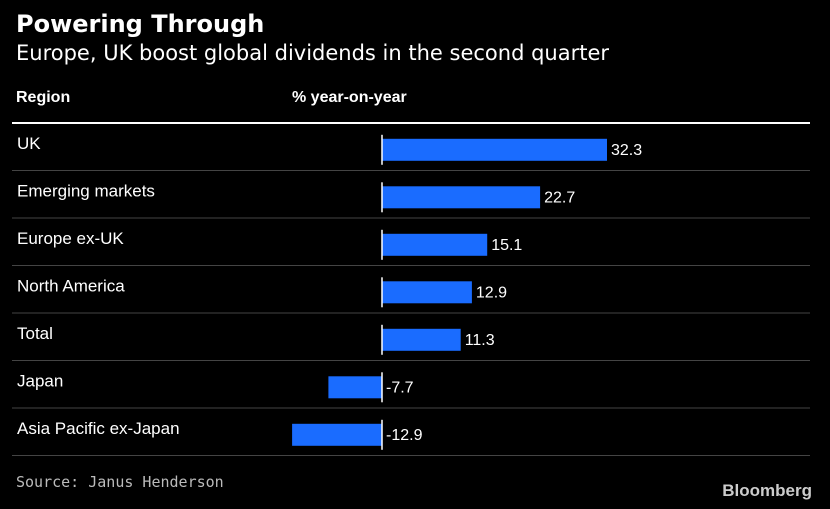  Describe the element at coordinates (71, 286) in the screenshot. I see `category-label: North America` at that location.